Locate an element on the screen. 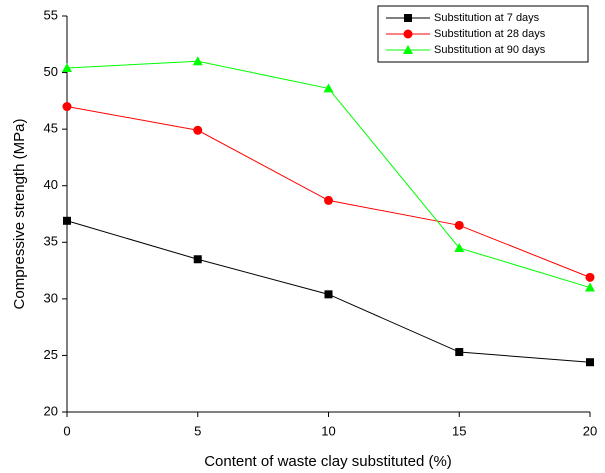  y-tick-label: 35 is located at coordinates (51, 241).